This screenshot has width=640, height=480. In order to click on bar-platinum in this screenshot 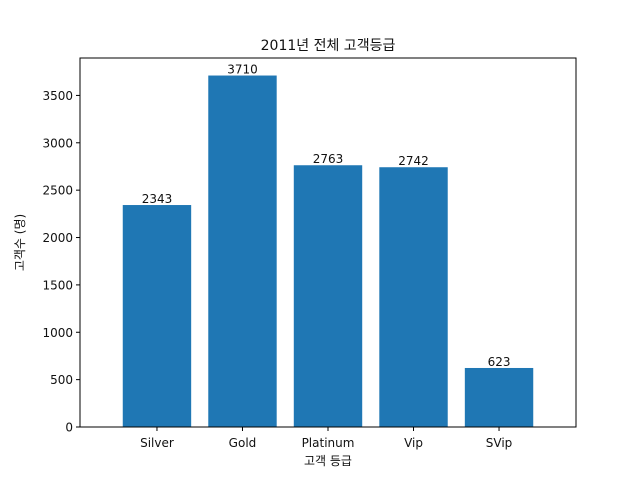, I will do `click(328, 296)`.